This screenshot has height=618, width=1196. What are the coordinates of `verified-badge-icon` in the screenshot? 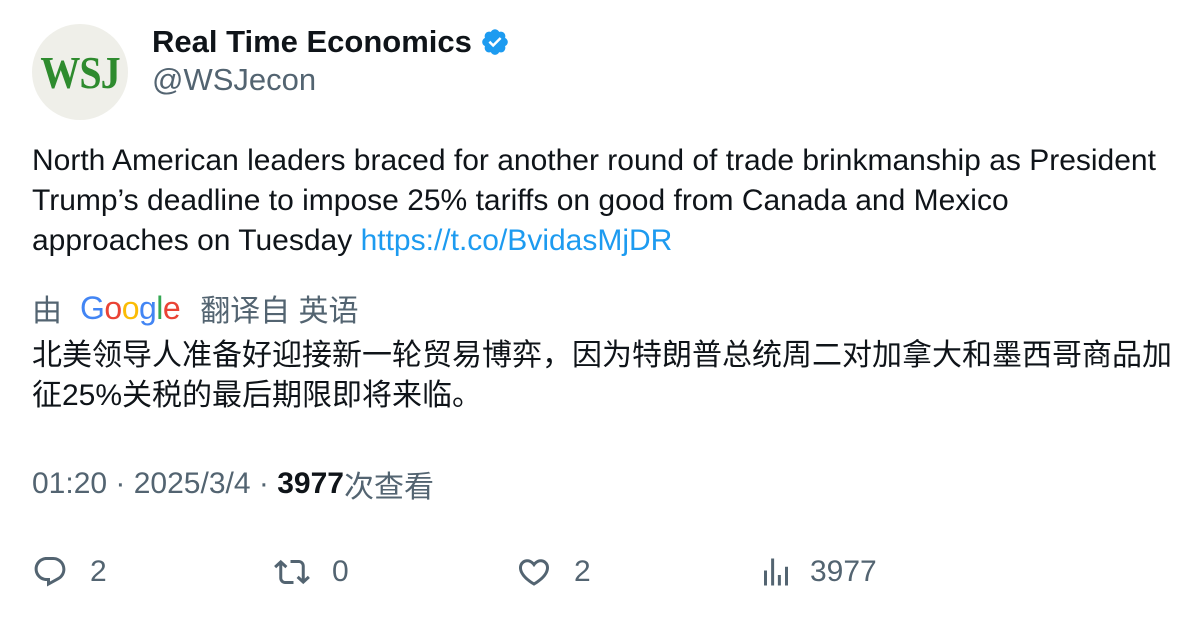 It's located at (495, 42).